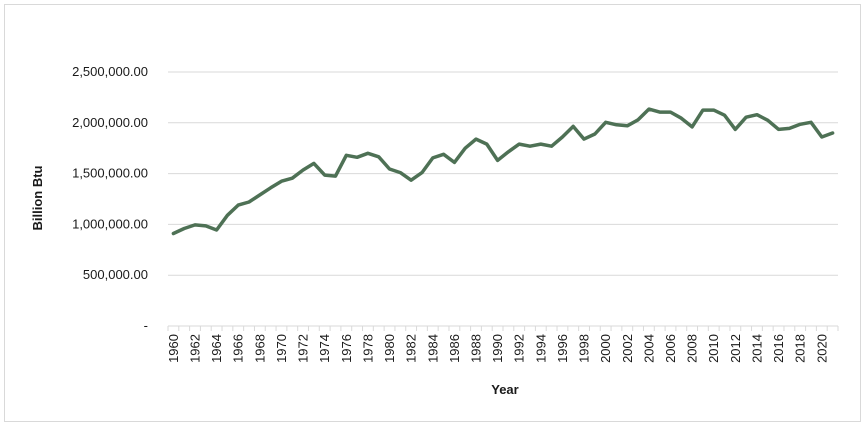 The height and width of the screenshot is (428, 868). What do you see at coordinates (115, 274) in the screenshot?
I see `y-tick-label: 500,000.00` at bounding box center [115, 274].